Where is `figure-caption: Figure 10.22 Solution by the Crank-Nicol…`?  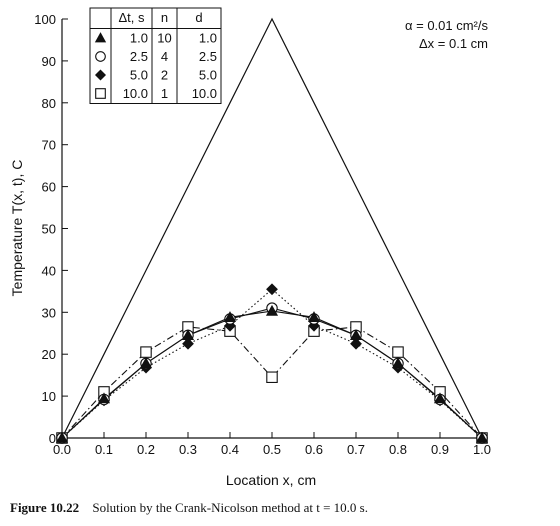
figure-caption: Figure 10.22 Solution by the Crank-Nicol… is located at coordinates (280, 508).